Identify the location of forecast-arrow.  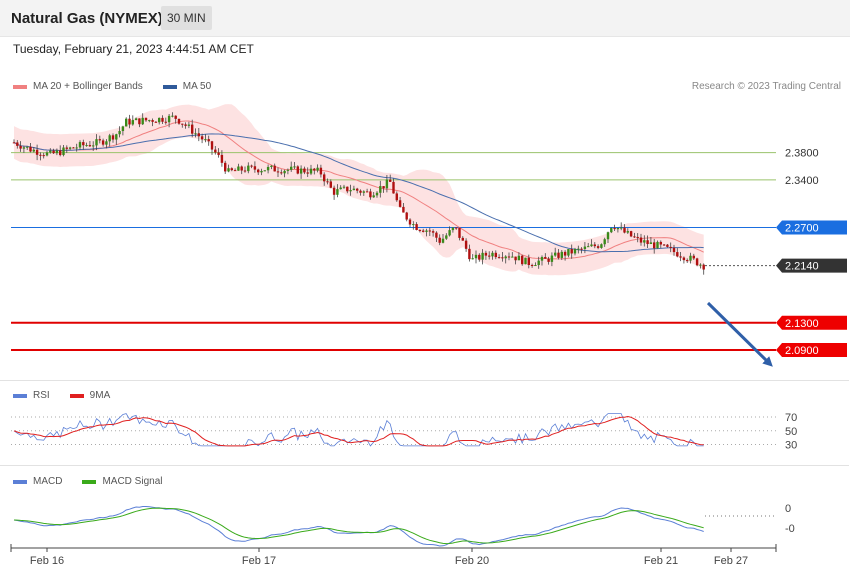
(739, 334).